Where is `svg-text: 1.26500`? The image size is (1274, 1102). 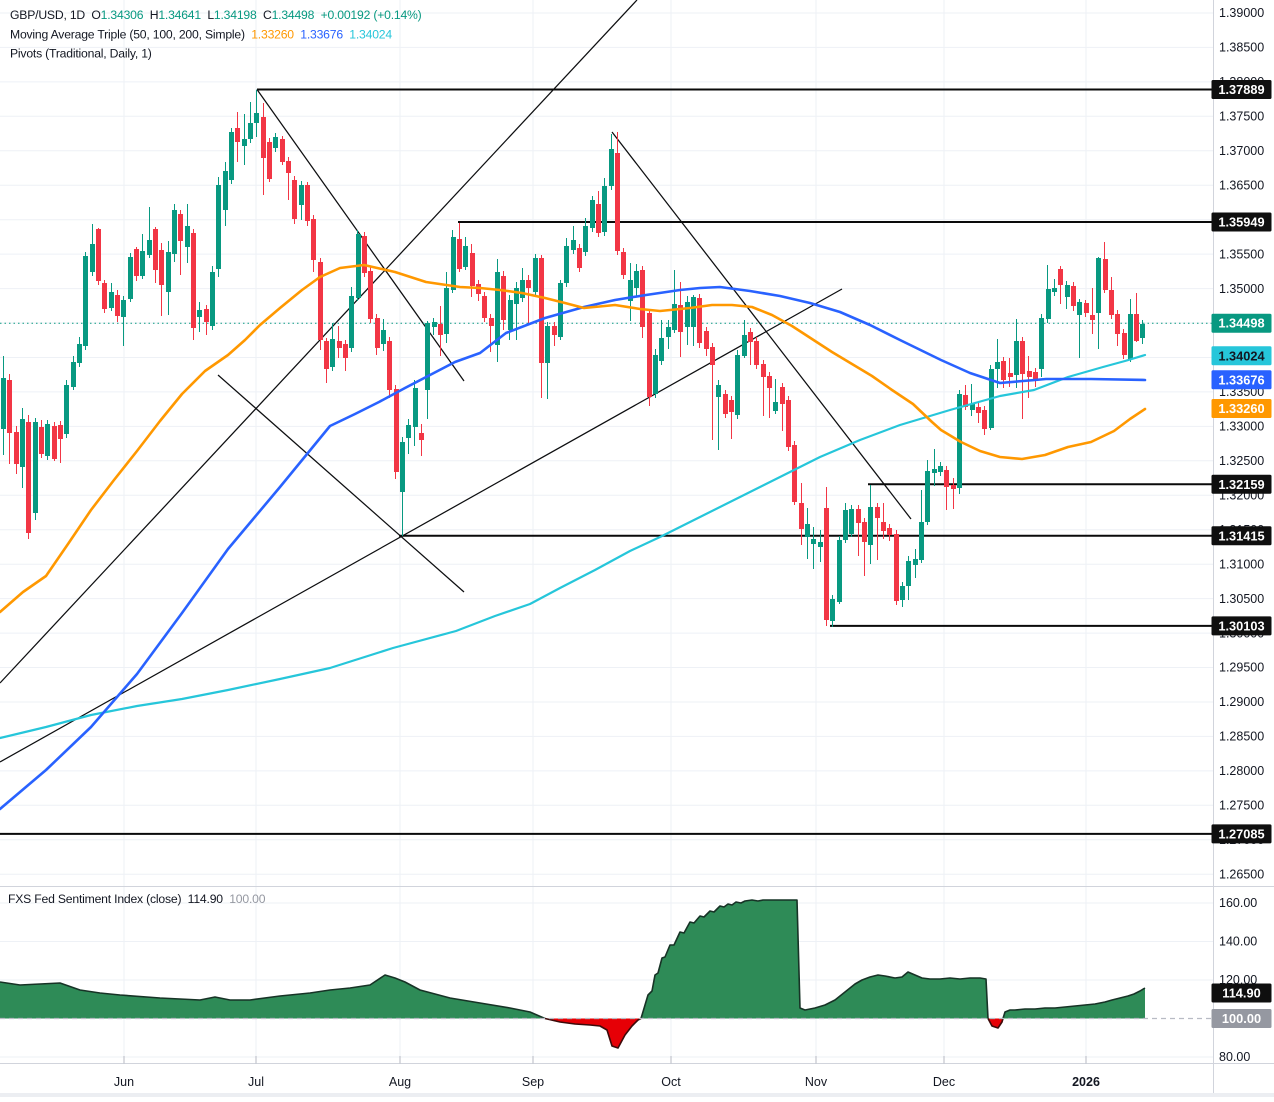 svg-text: 1.26500 is located at coordinates (1241, 875).